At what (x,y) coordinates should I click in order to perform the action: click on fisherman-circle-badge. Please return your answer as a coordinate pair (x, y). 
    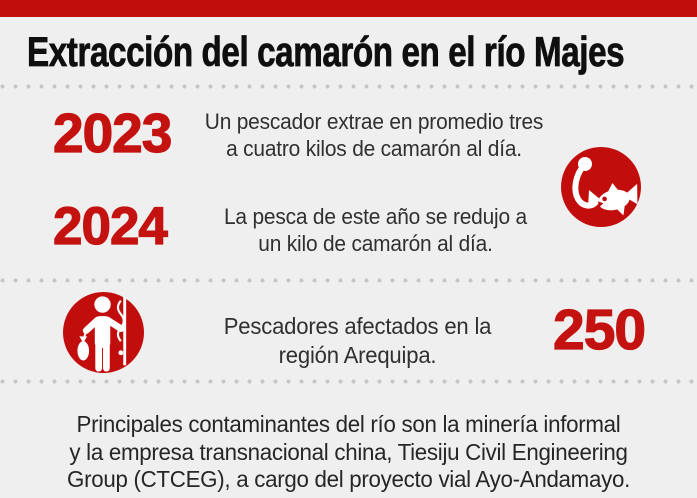
    Looking at the image, I should click on (103, 332).